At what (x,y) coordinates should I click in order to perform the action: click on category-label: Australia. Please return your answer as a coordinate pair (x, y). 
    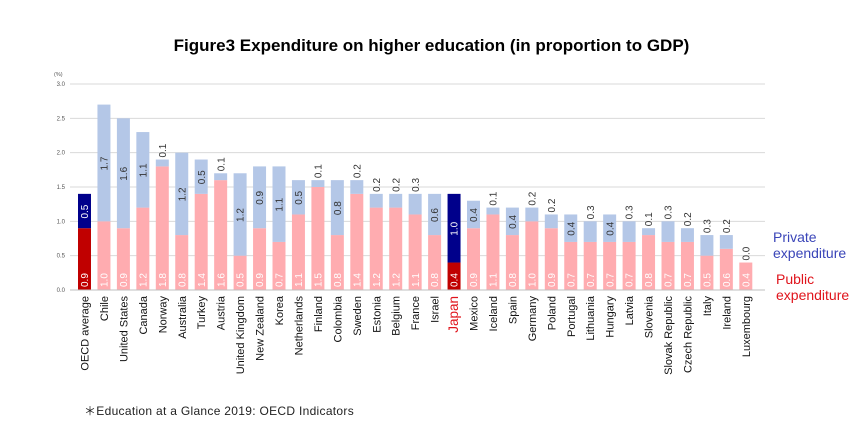
    Looking at the image, I should click on (183, 317).